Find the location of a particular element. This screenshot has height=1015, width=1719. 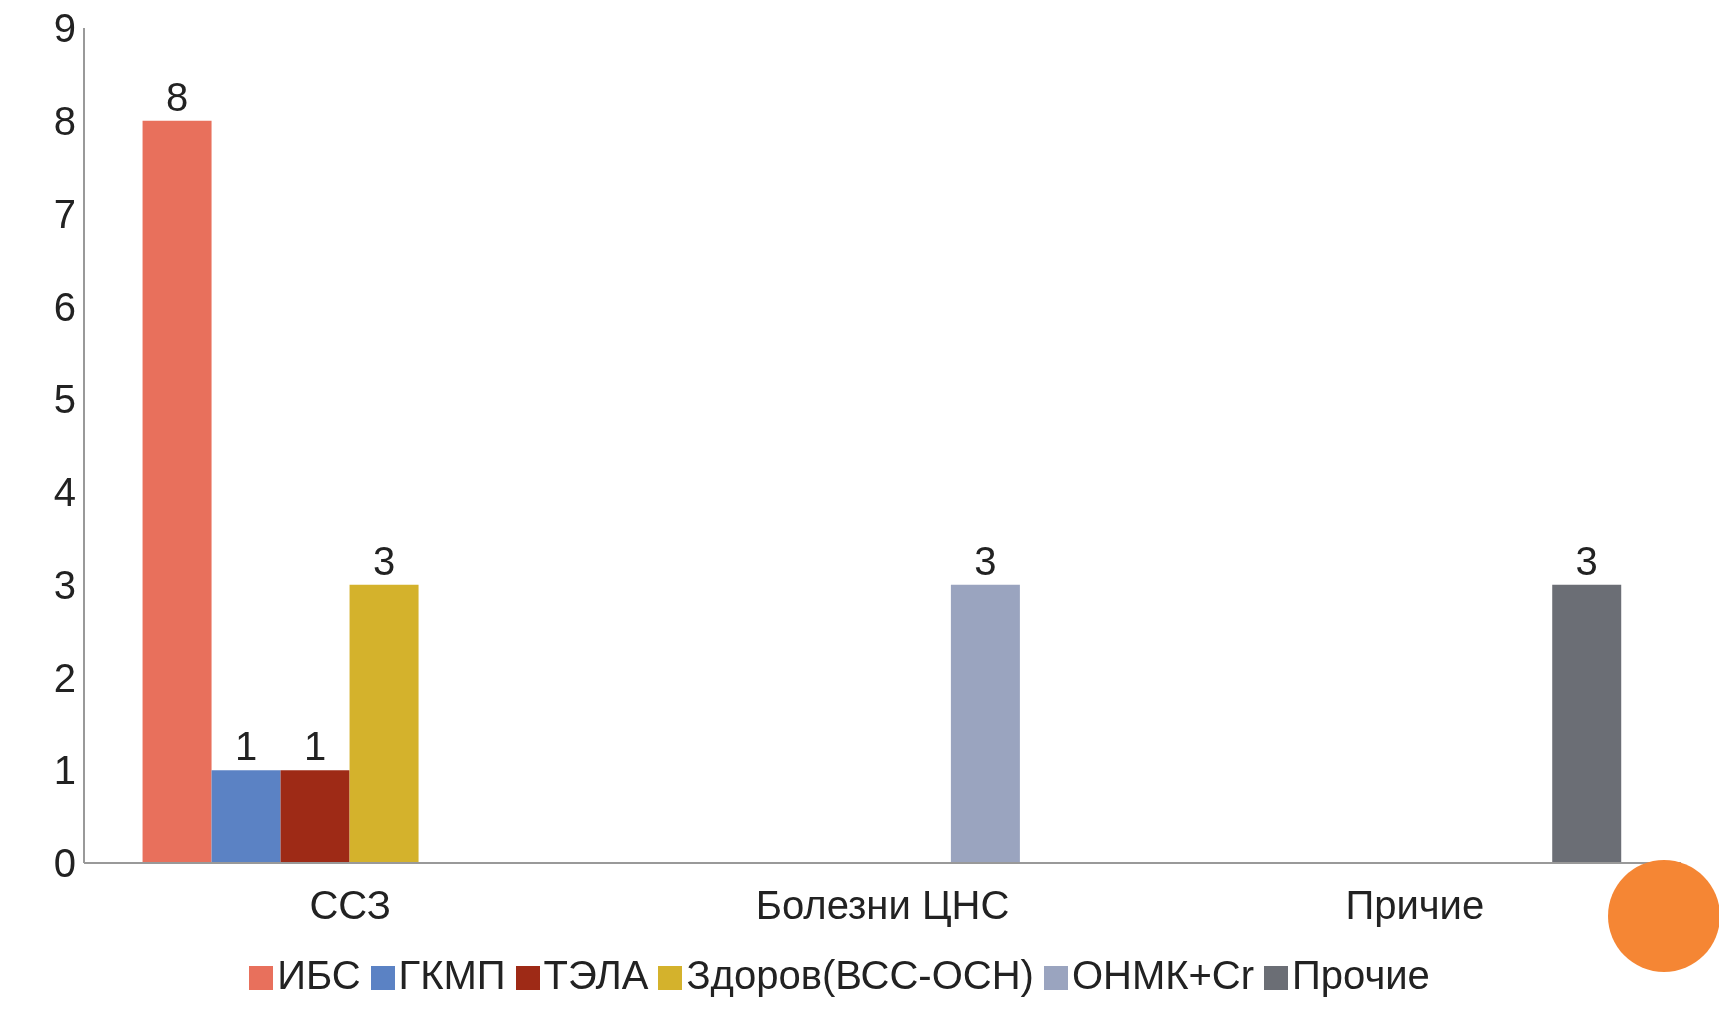

legend-label: ТЭЛА is located at coordinates (596, 975).